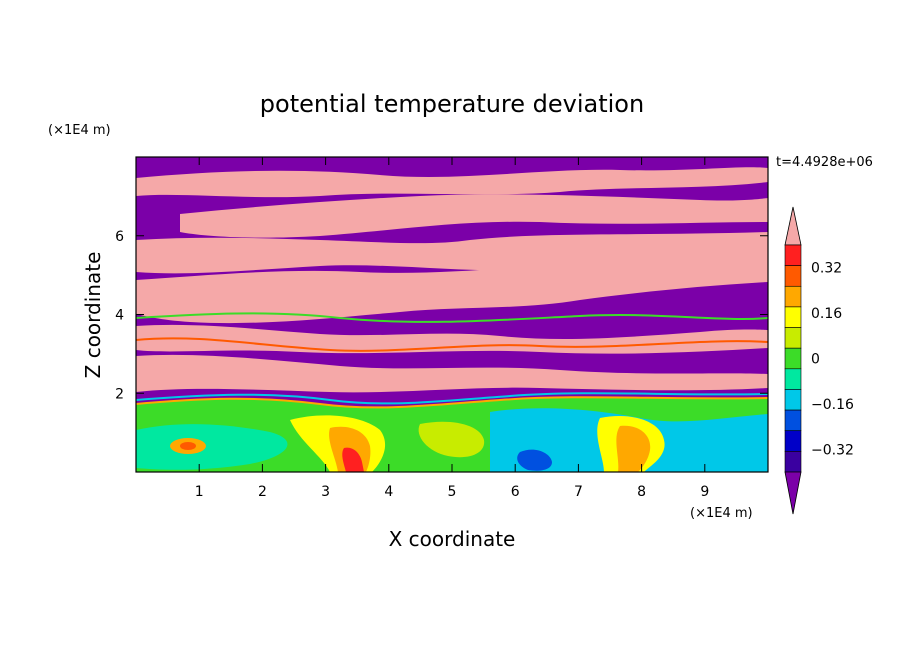 The width and height of the screenshot is (904, 654). What do you see at coordinates (824, 162) in the screenshot?
I see `time-label: t=4.4928e+06` at bounding box center [824, 162].